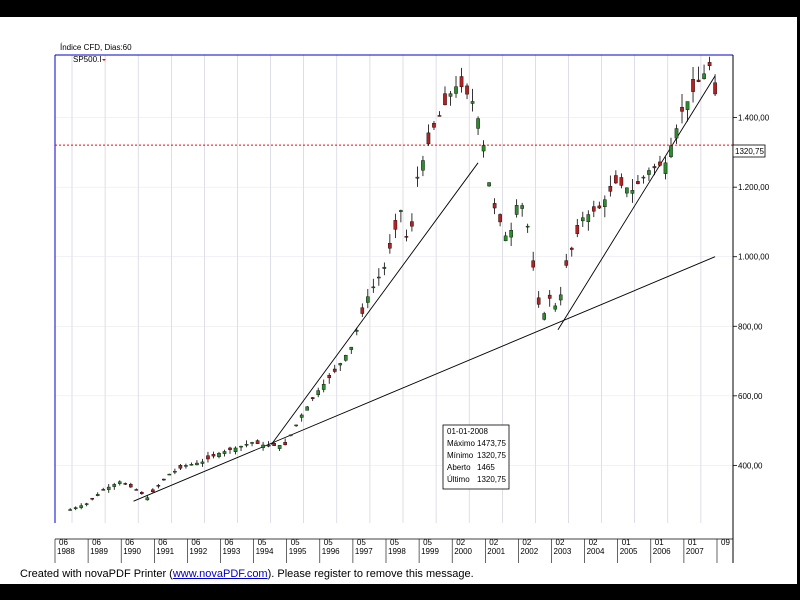 The width and height of the screenshot is (800, 600). Describe the element at coordinates (460, 455) in the screenshot. I see `tooltip-label-low: Mínimo` at that location.